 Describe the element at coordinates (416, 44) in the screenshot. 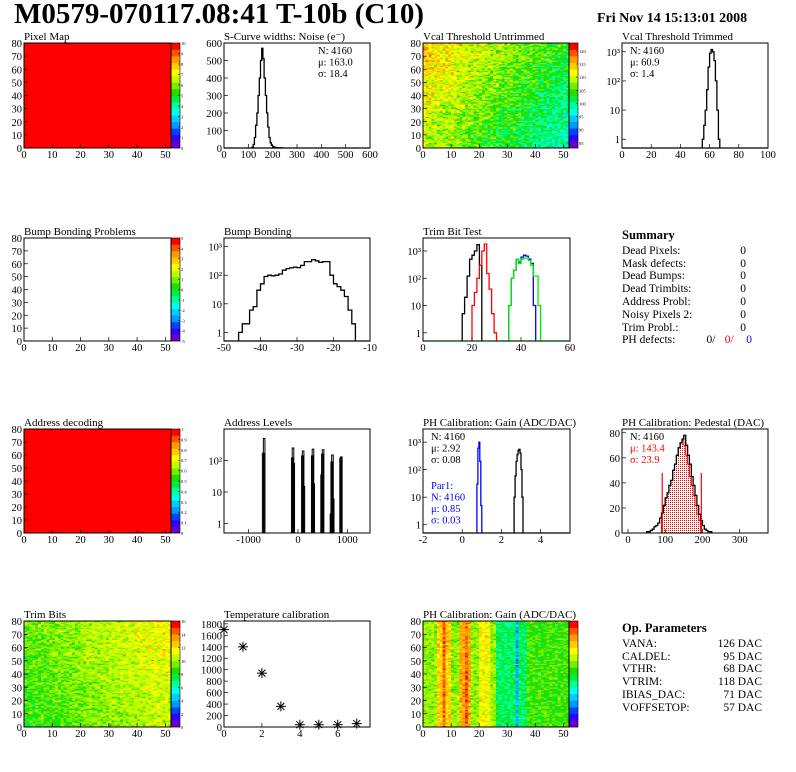

I see `y-tick-label: 80` at that location.